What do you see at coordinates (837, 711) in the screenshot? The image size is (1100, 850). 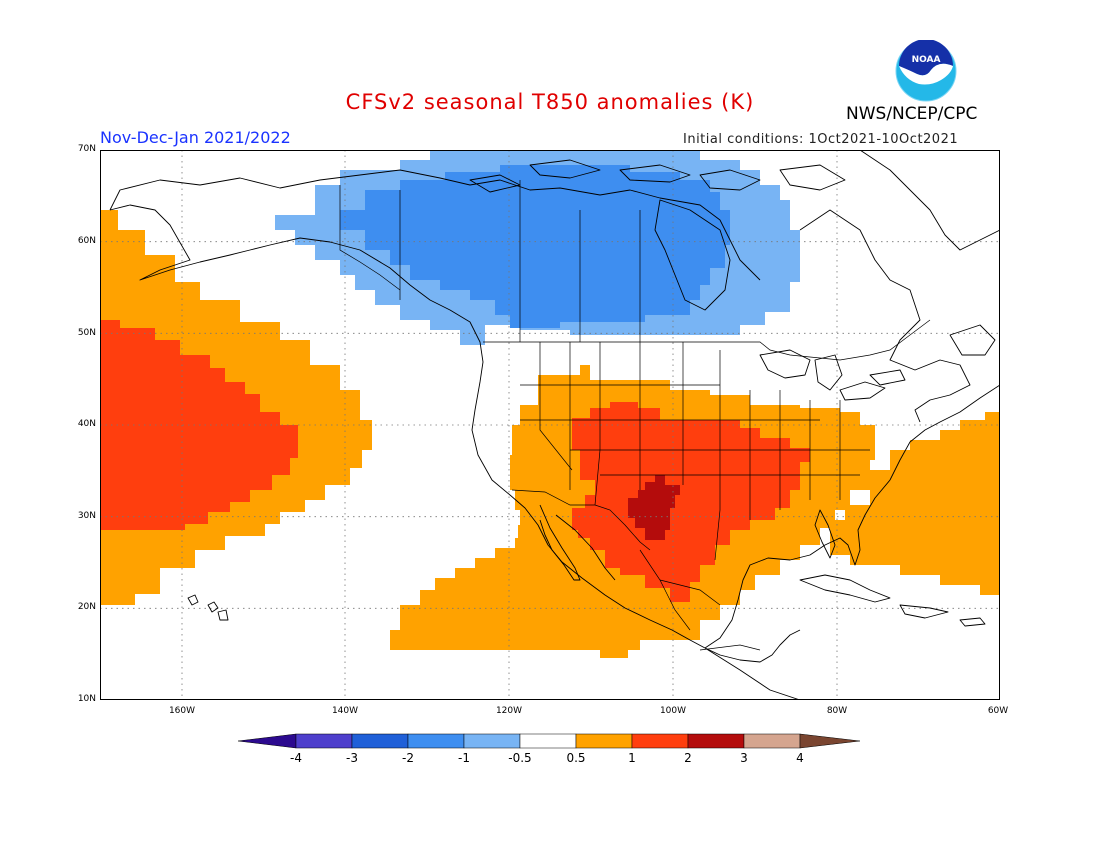 I see `lon-label-80w: 80W` at bounding box center [837, 711].